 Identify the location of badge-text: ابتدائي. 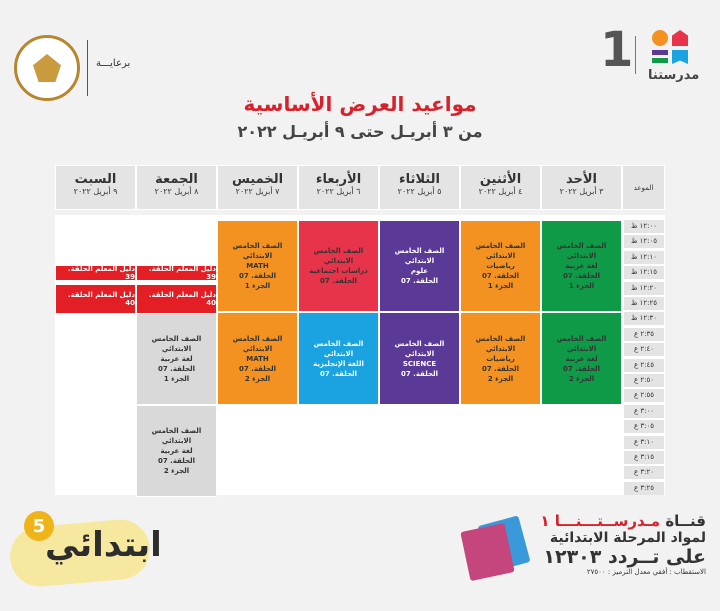
(103, 545).